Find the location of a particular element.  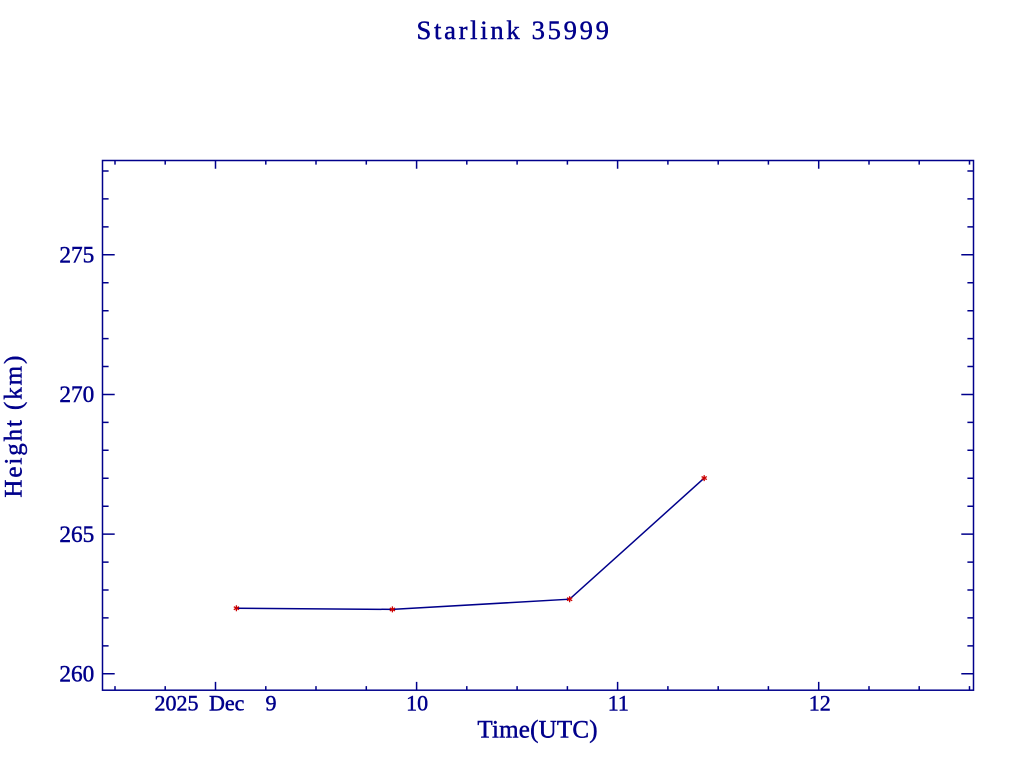

svg-text: 11 is located at coordinates (618, 703).